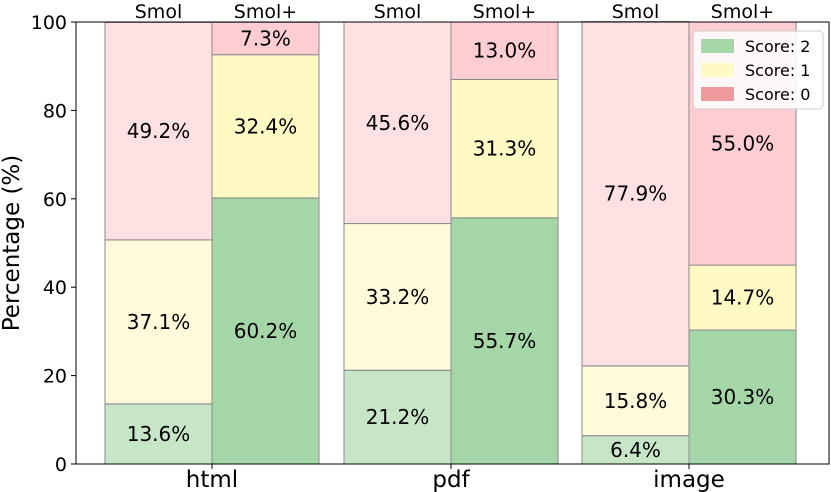 The width and height of the screenshot is (831, 492). I want to click on data-label: 15.8%, so click(636, 401).